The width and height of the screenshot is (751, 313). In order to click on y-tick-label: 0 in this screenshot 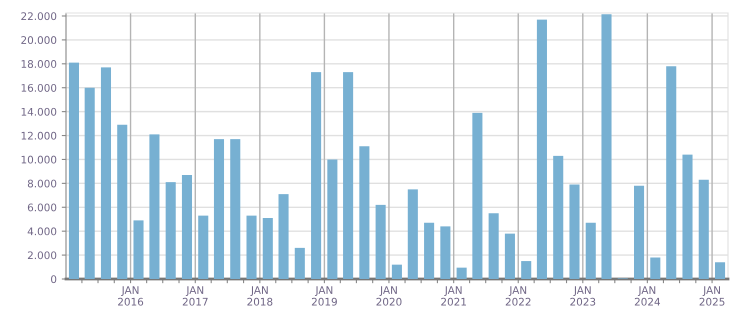, I will do `click(53, 279)`.